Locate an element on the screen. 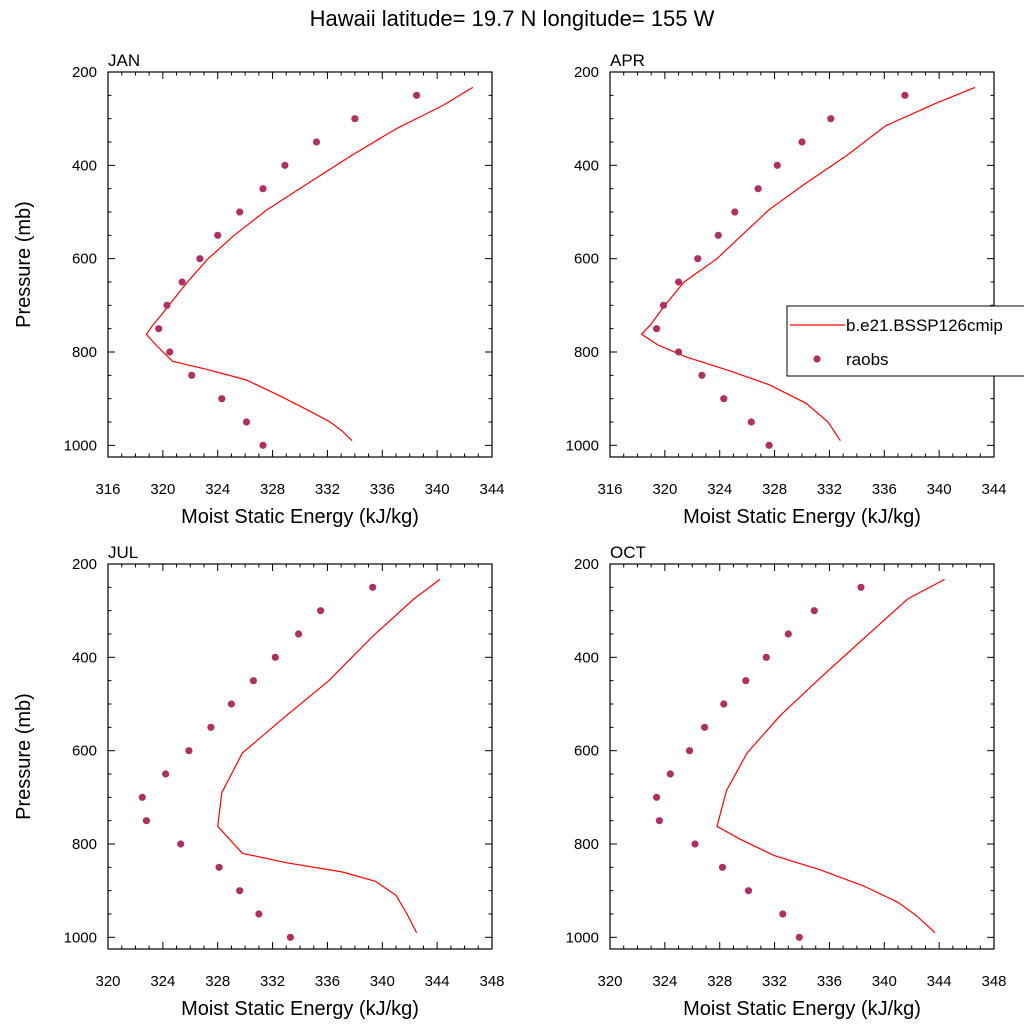  legend-label-raobs: raobs is located at coordinates (867, 359).